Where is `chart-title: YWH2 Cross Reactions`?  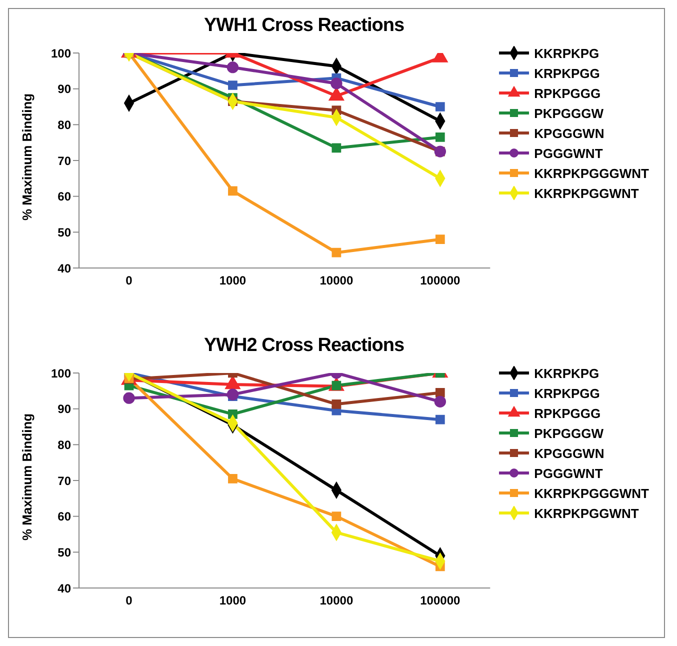 chart-title: YWH2 Cross Reactions is located at coordinates (304, 346).